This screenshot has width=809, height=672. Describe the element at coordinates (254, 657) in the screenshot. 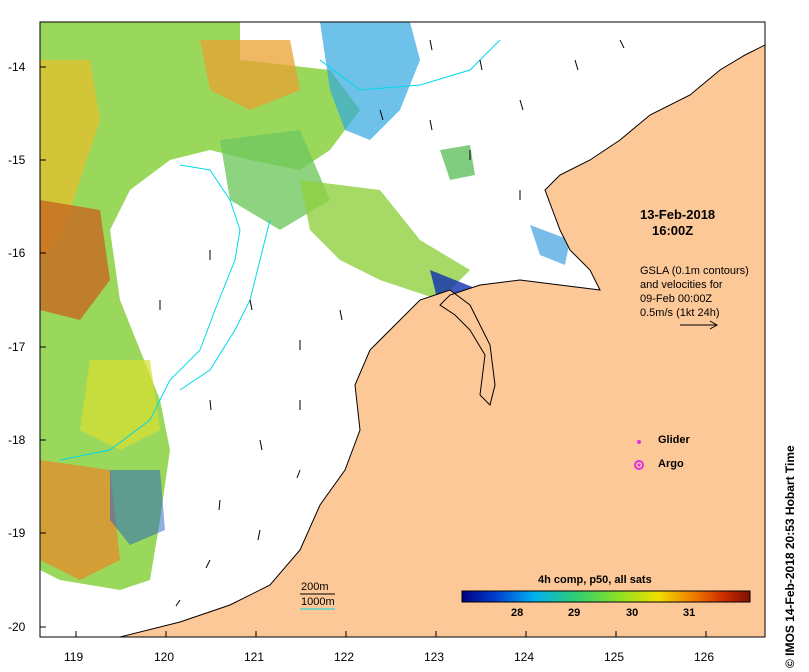

I see `x-tick-label: 121` at that location.